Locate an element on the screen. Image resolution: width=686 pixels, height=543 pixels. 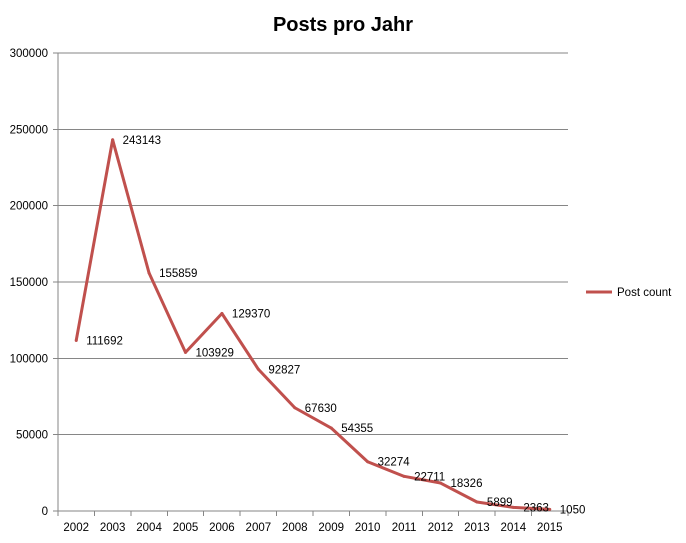
y-tick-label: 250000 is located at coordinates (29, 130).